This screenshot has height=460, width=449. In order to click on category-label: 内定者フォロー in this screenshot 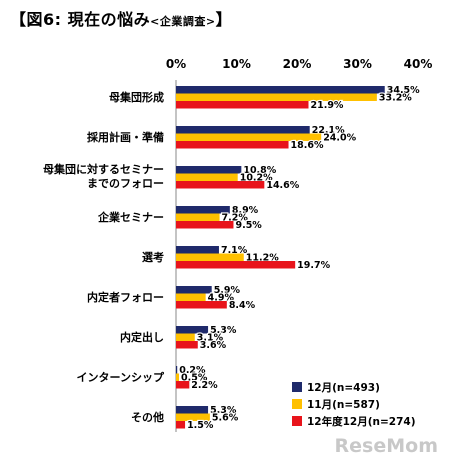, I will do `click(125, 297)`.